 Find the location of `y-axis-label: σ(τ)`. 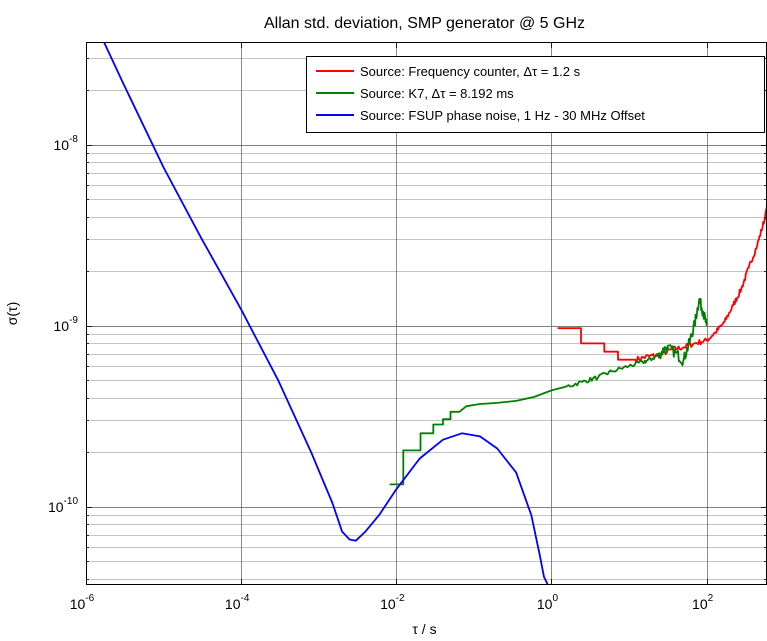

y-axis-label: σ(τ) is located at coordinates (12, 314).